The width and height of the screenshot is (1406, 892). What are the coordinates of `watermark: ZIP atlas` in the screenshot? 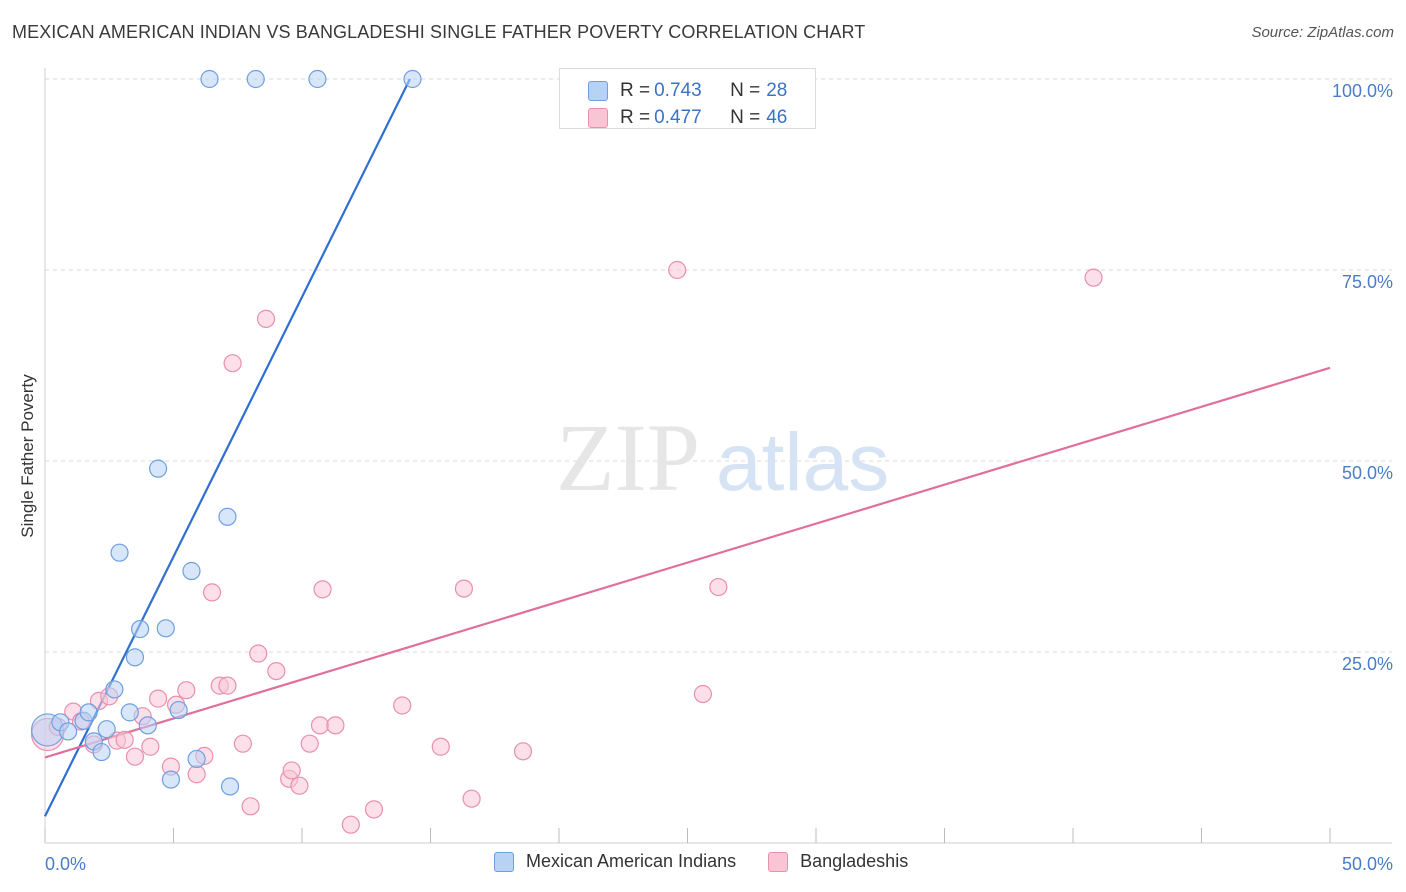 It's located at (722, 457).